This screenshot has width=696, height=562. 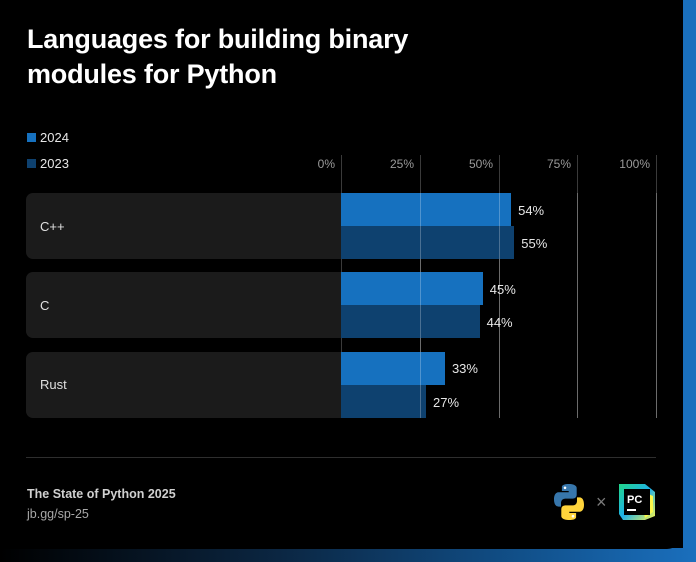 I want to click on footer-title: The State of Python 2025, so click(x=101, y=494).